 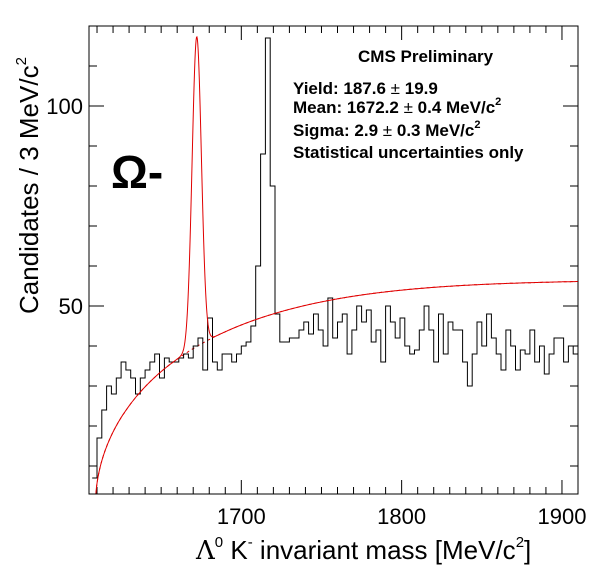 What do you see at coordinates (426, 56) in the screenshot?
I see `cms-preliminary-label: CMS Preliminary` at bounding box center [426, 56].